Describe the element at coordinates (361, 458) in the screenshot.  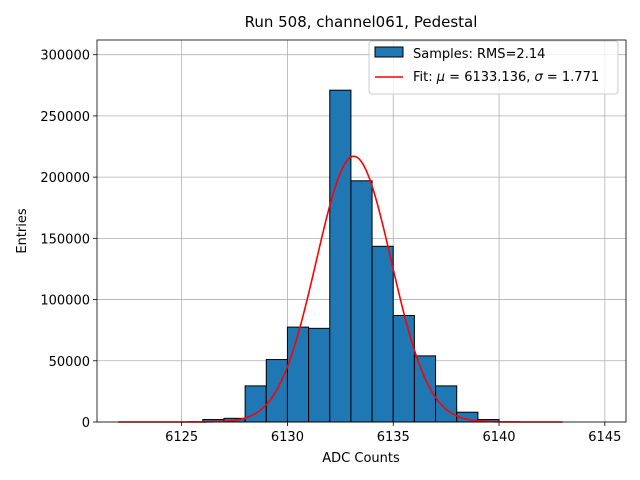
I see `x-axis-label: ADC Counts` at that location.